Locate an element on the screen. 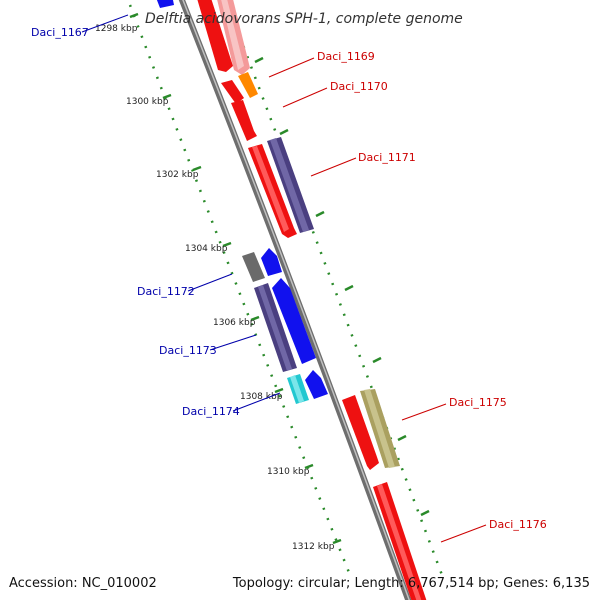  gene-label-daci-1171: Daci_1171 is located at coordinates (387, 157).